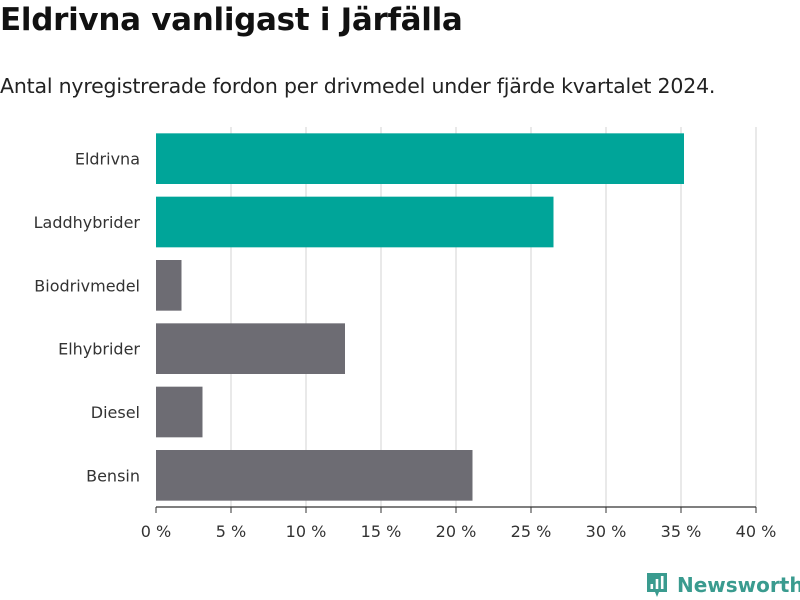 This screenshot has height=600, width=800. Describe the element at coordinates (306, 531) in the screenshot. I see `x-tick-label: 10 %` at that location.